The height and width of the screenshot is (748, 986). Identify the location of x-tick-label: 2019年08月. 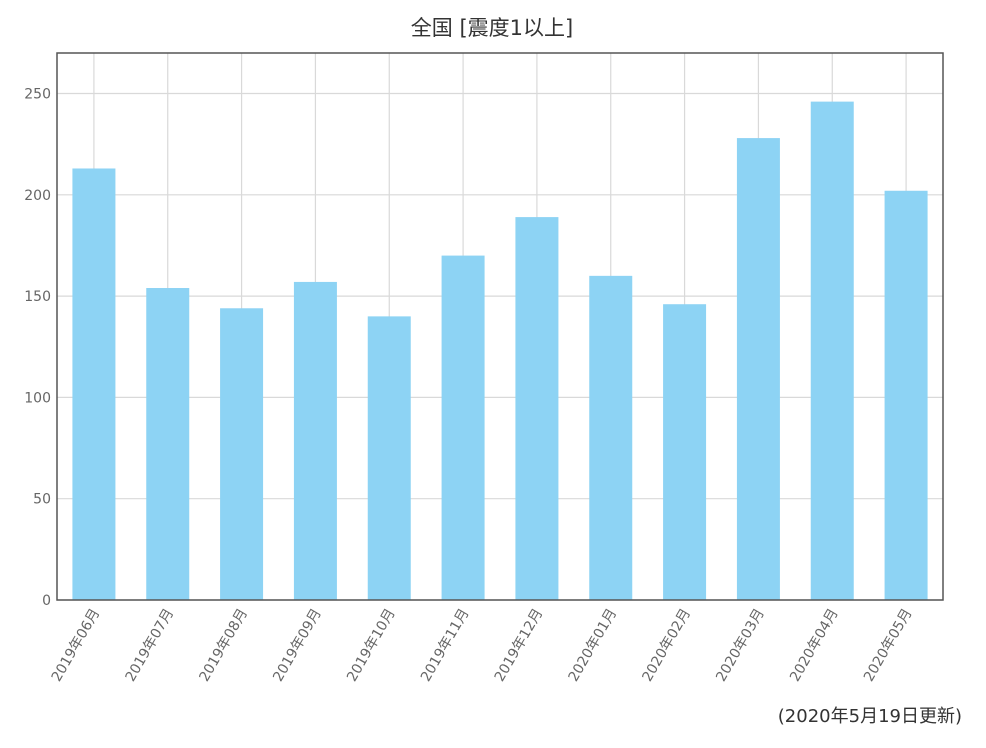
(223, 645).